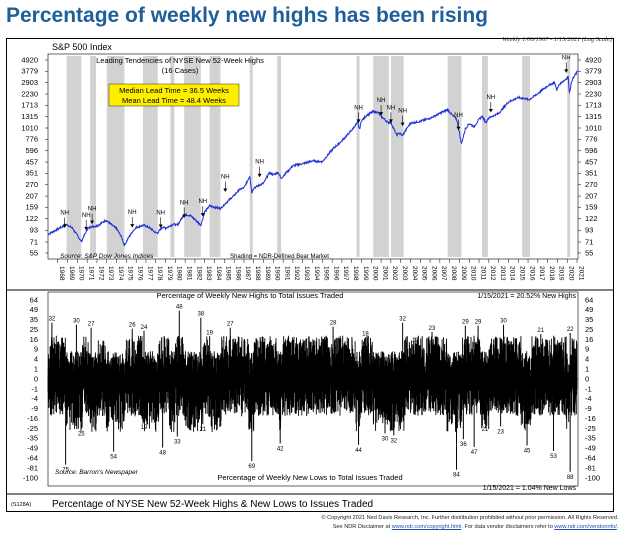  I want to click on x-tick-label: 2001, so click(384, 273).